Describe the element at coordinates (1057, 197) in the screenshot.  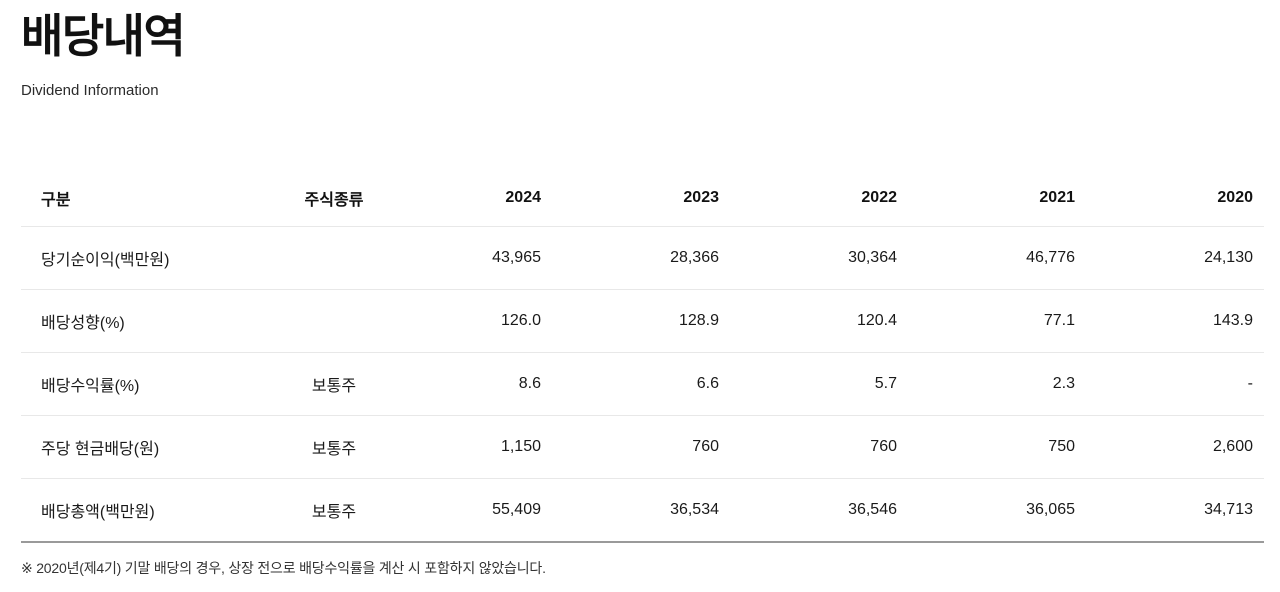
I see `column-header-year-2021: 2021` at that location.